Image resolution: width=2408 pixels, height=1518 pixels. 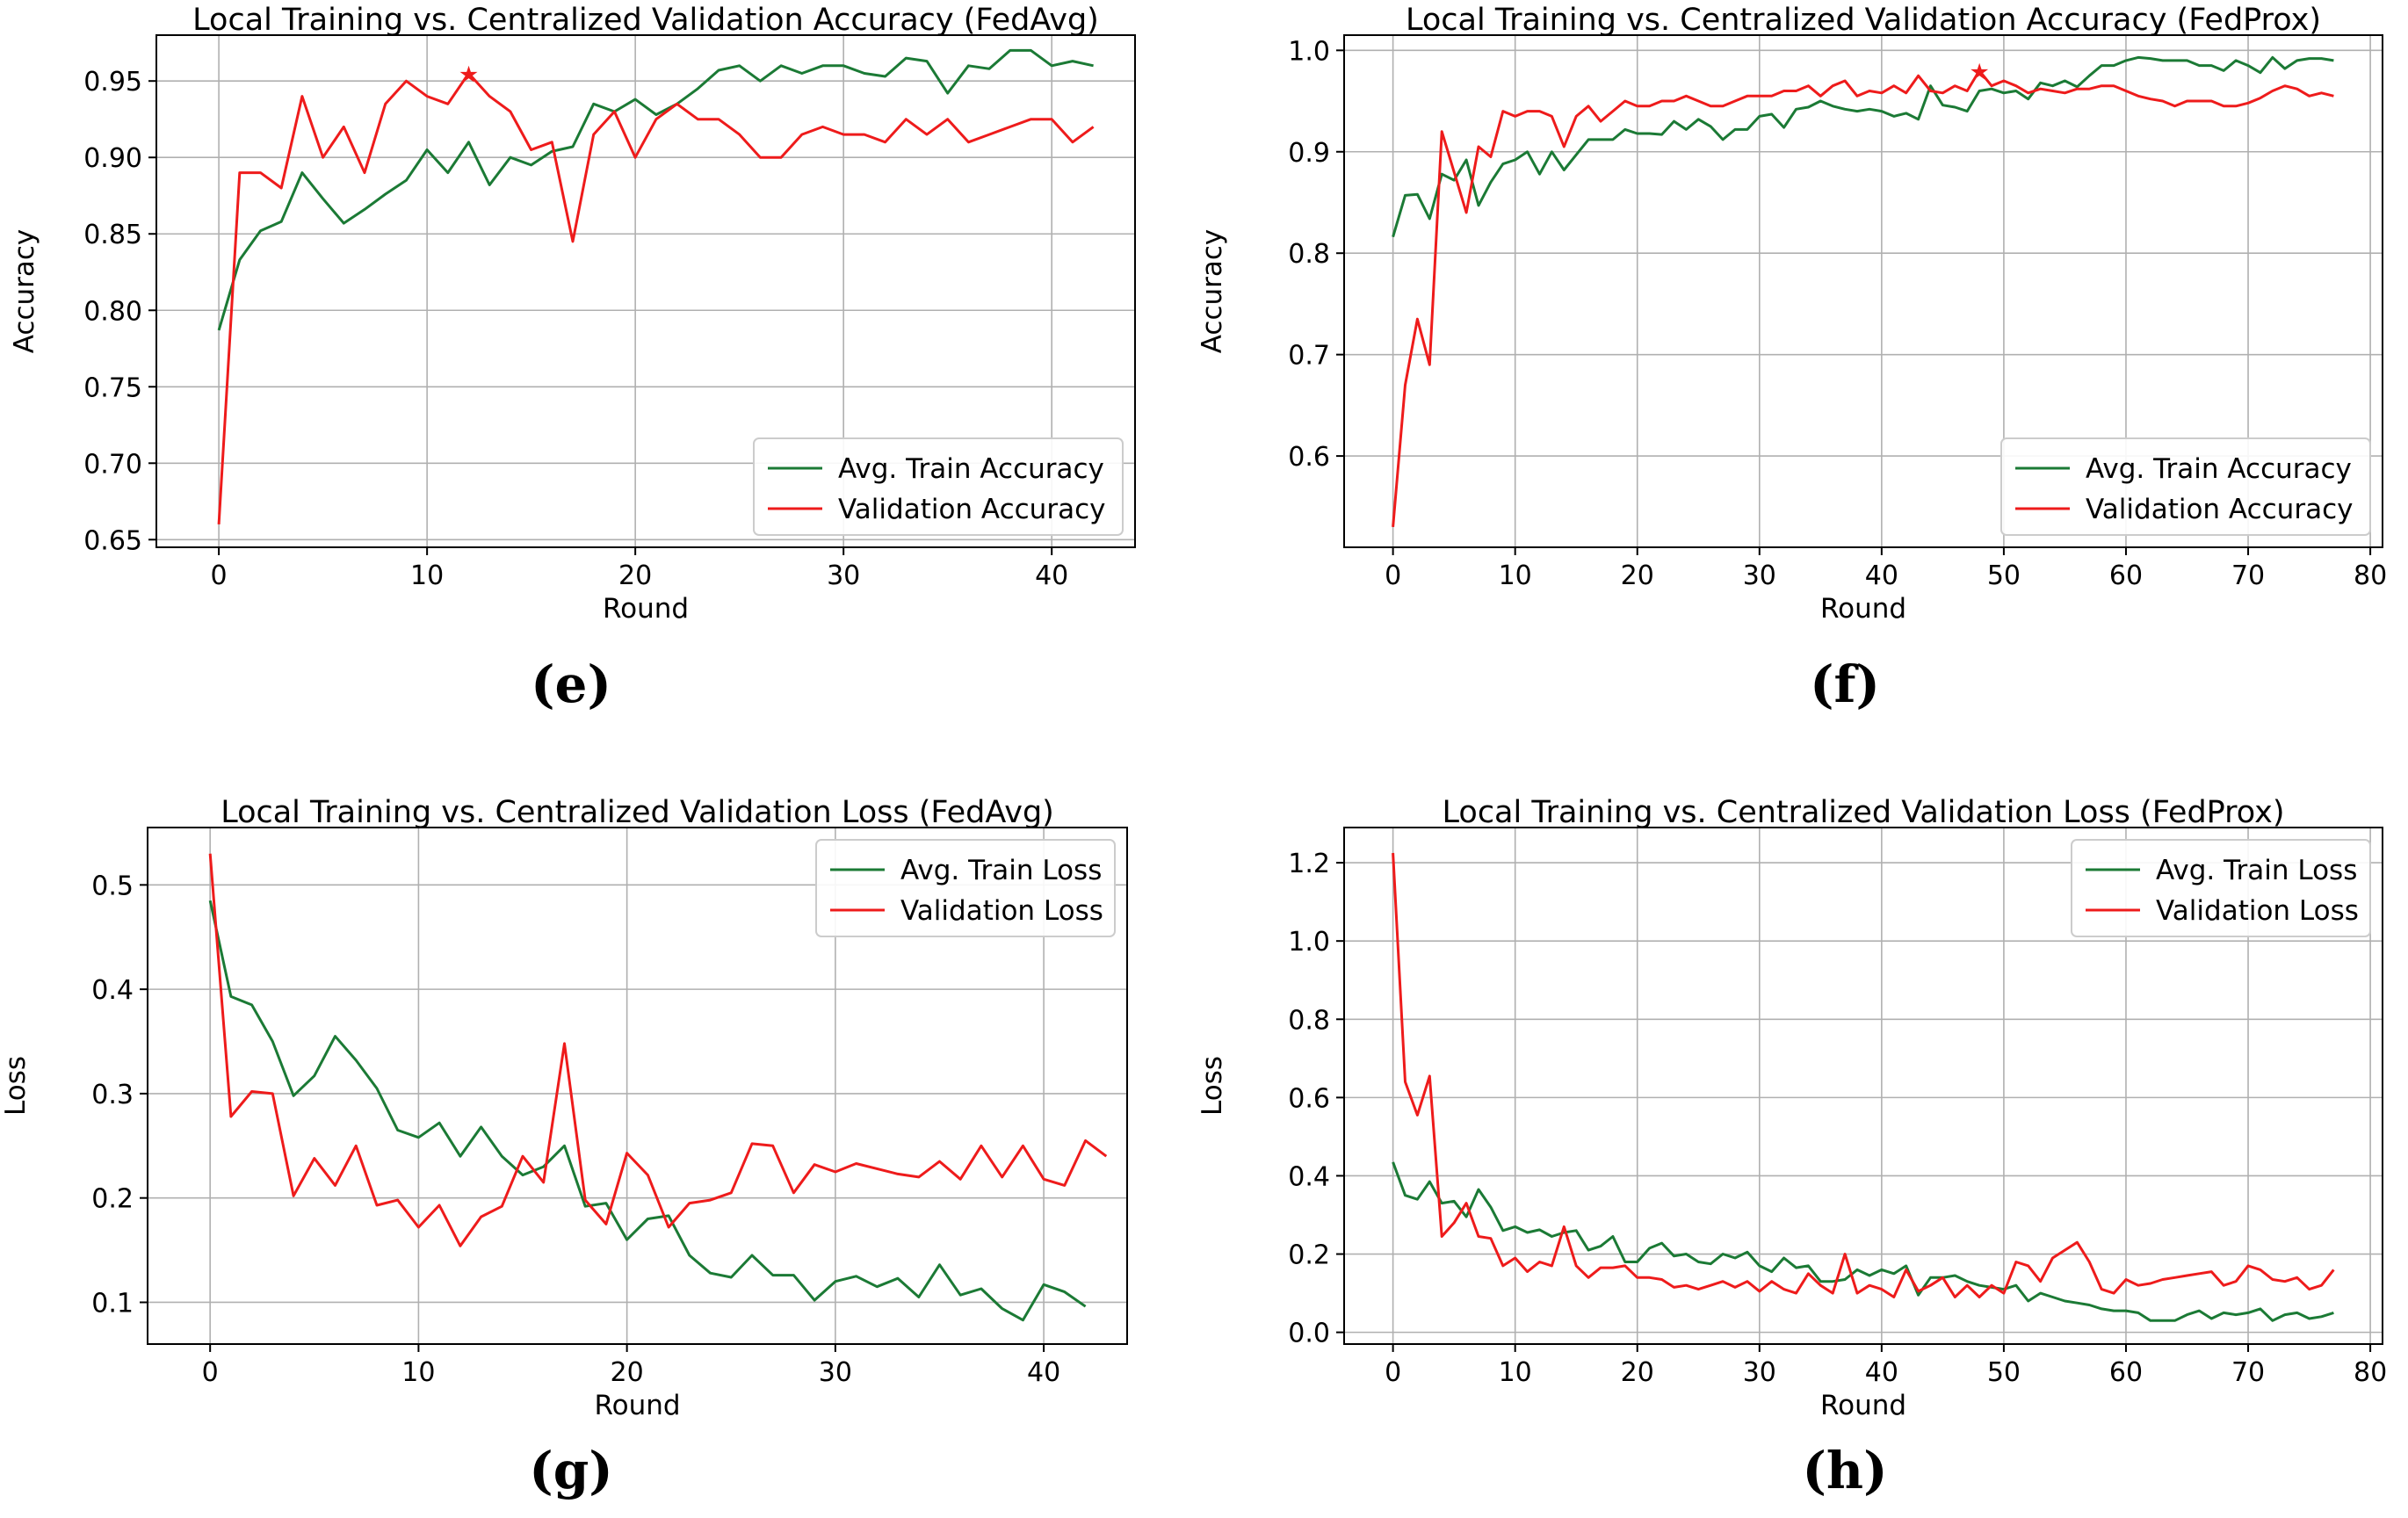 I want to click on y-tick-label: 0.1, so click(x=112, y=1303).